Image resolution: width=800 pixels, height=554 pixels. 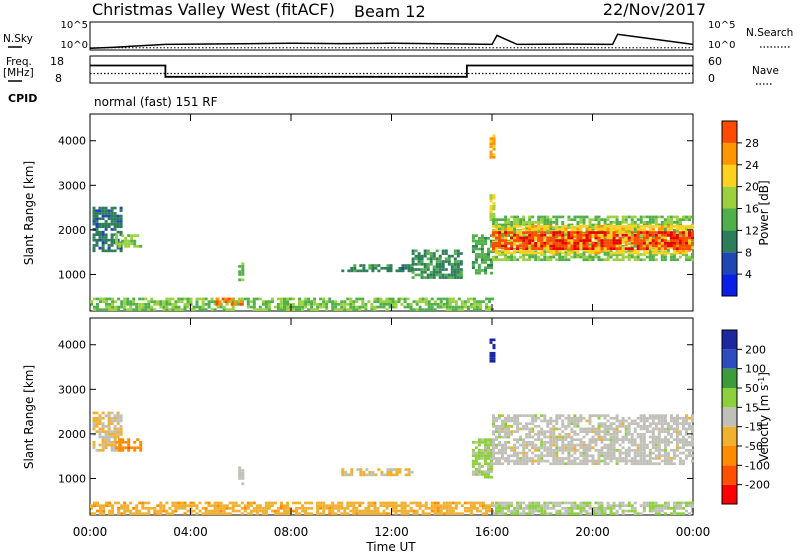 What do you see at coordinates (754, 427) in the screenshot?
I see `velocity-colorbar-tick-label: -15` at bounding box center [754, 427].